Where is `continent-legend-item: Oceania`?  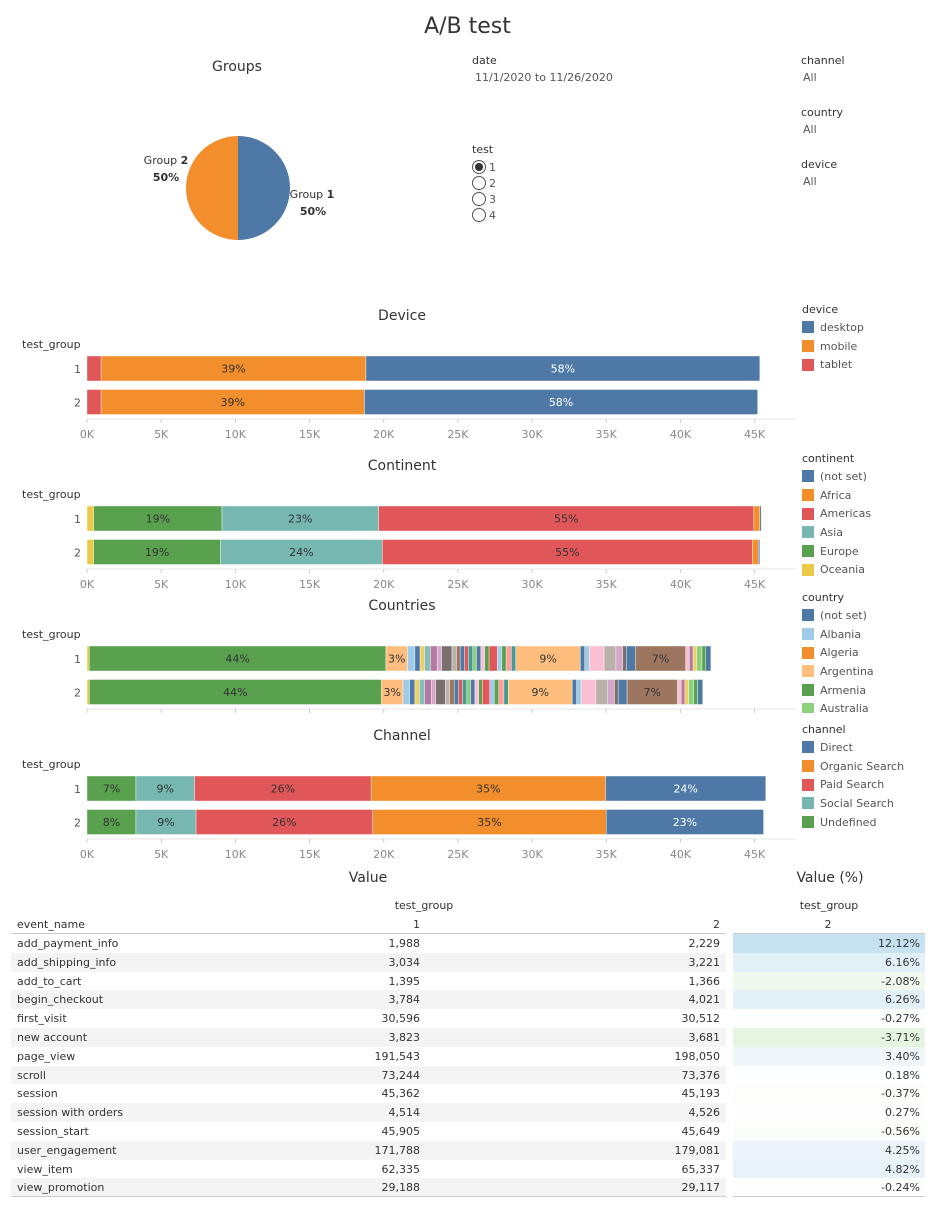 continent-legend-item: Oceania is located at coordinates (867, 569).